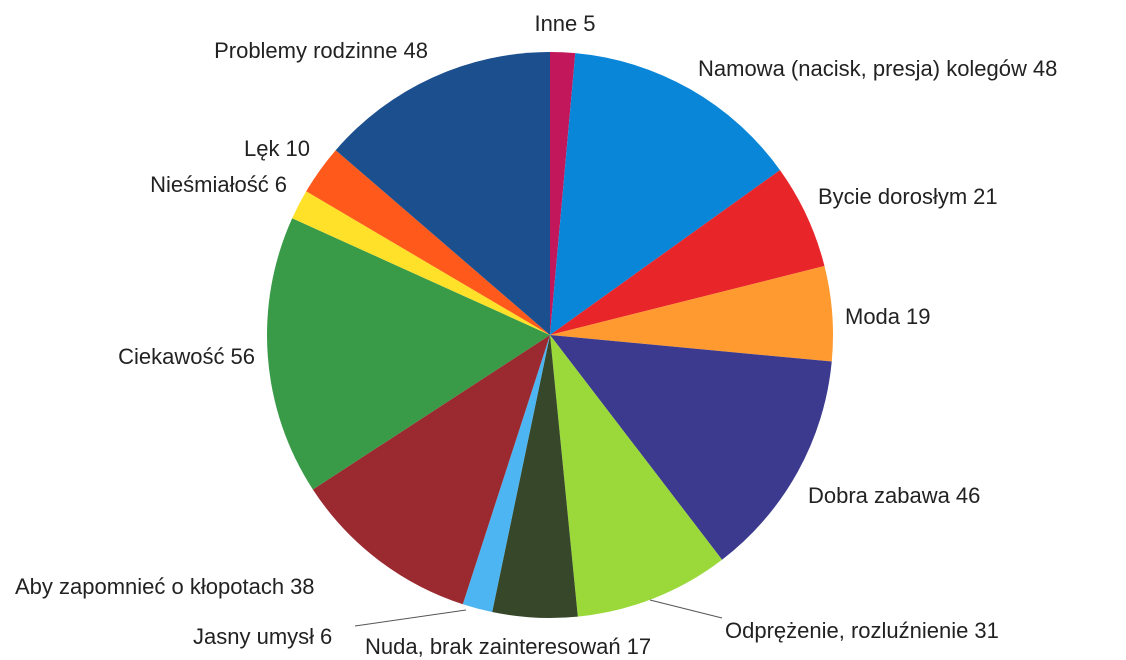 This screenshot has height=660, width=1126. Describe the element at coordinates (209, 184) in the screenshot. I see `slice-label-name: Nieśmiałość` at that location.